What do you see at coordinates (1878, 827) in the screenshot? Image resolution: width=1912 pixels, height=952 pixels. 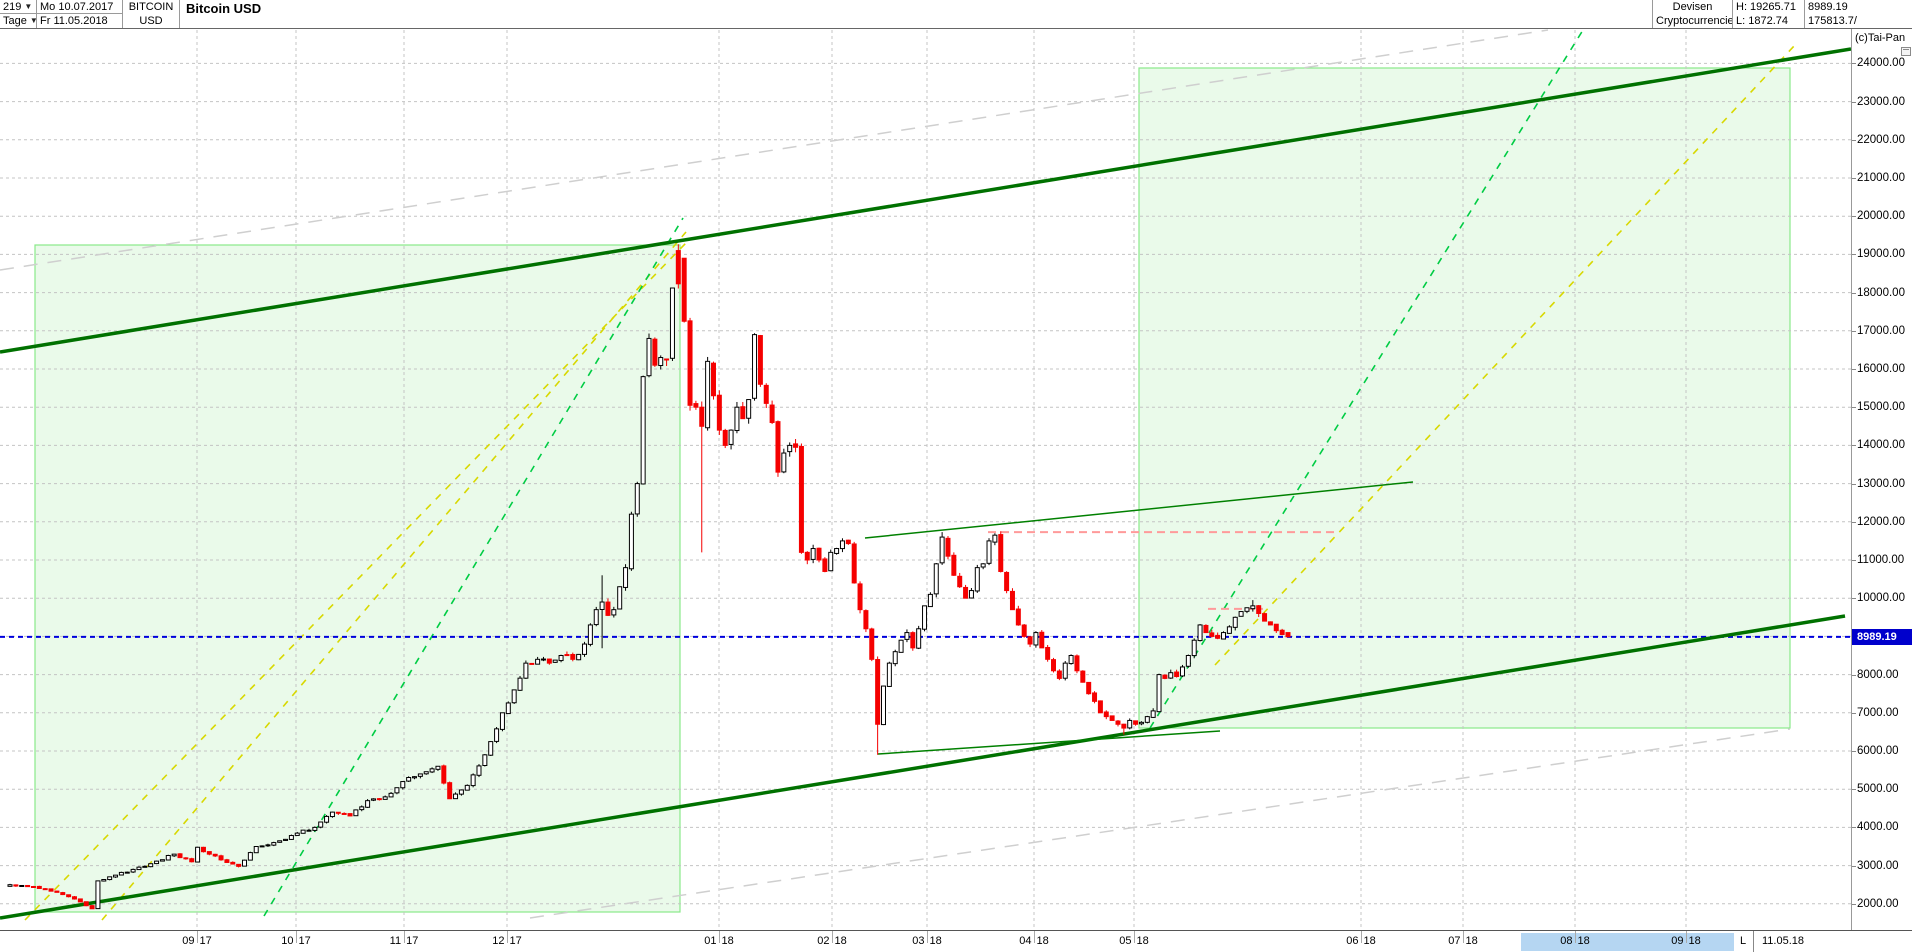 I see `price-axis-label: 4000.00` at bounding box center [1878, 827].